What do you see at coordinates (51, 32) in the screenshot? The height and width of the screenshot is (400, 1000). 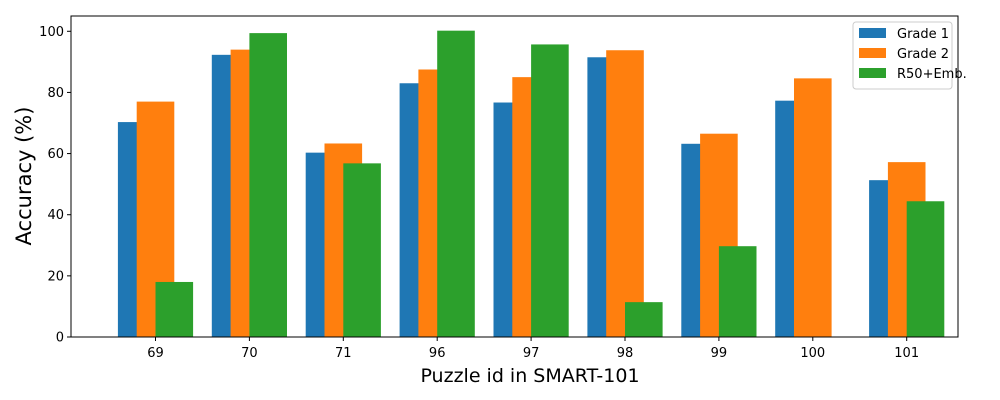 I see `y-tick-label: 100` at bounding box center [51, 32].